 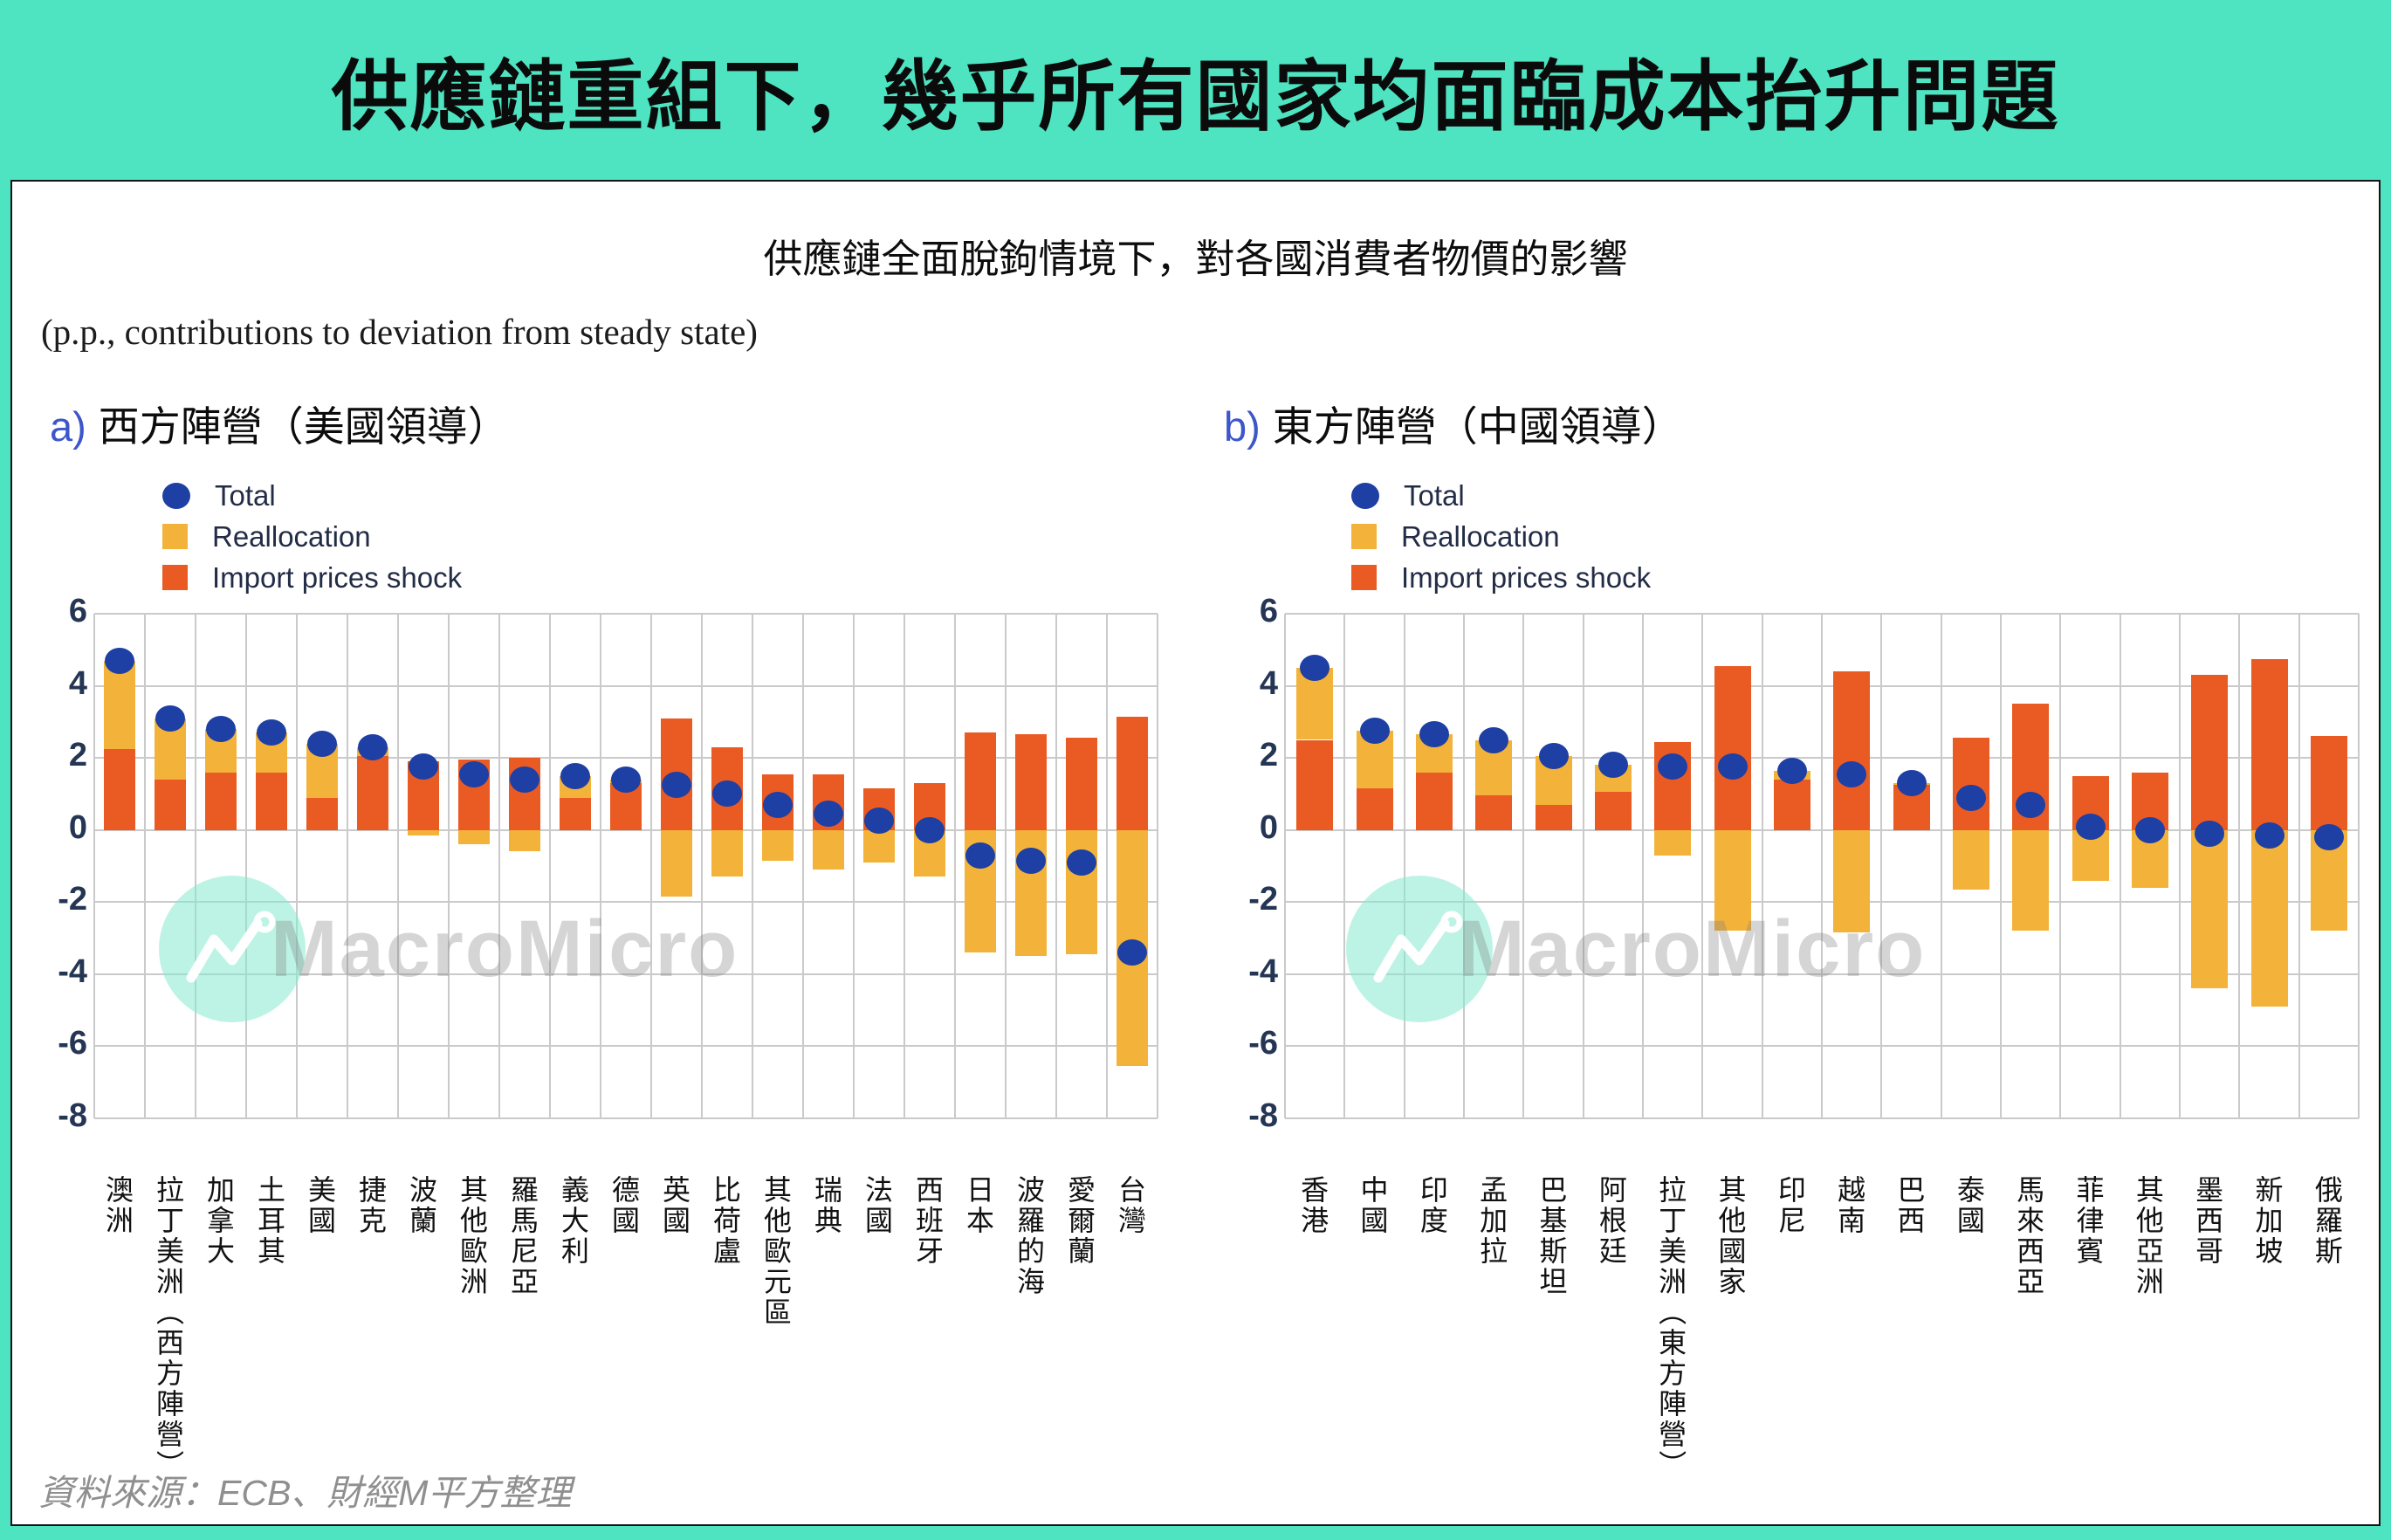 What do you see at coordinates (1268, 827) in the screenshot?
I see `y-axis-tick-label: 0` at bounding box center [1268, 827].